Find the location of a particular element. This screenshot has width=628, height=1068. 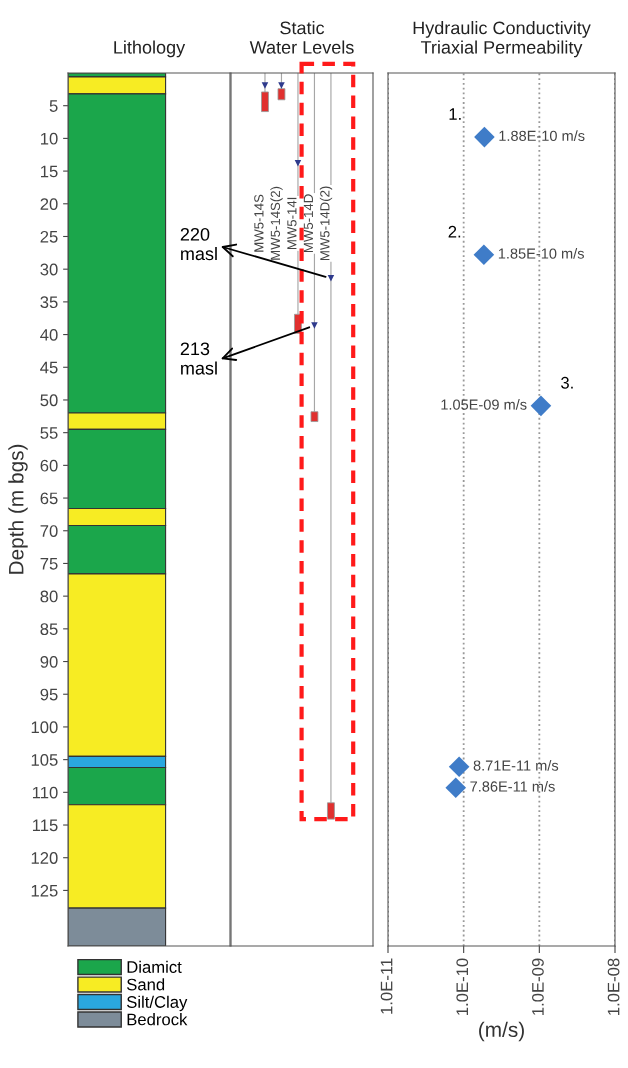

y-tick-label: 55 is located at coordinates (49, 433).